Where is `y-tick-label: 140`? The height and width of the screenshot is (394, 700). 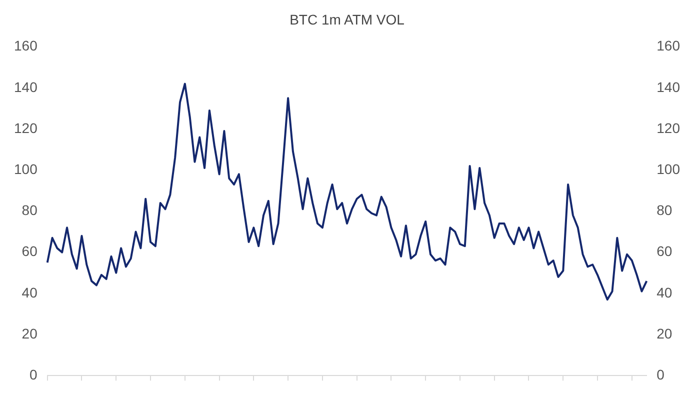 y-tick-label: 140 is located at coordinates (26, 86).